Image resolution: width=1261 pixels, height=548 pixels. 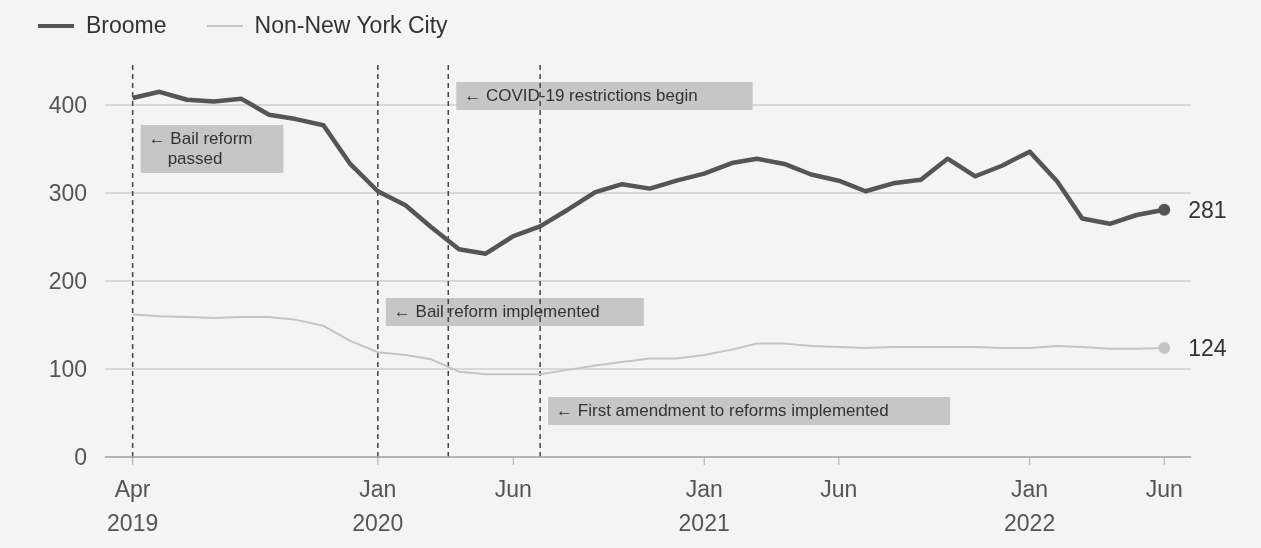 What do you see at coordinates (200, 148) in the screenshot?
I see `ref-line-label: ← Bail reform passed` at bounding box center [200, 148].